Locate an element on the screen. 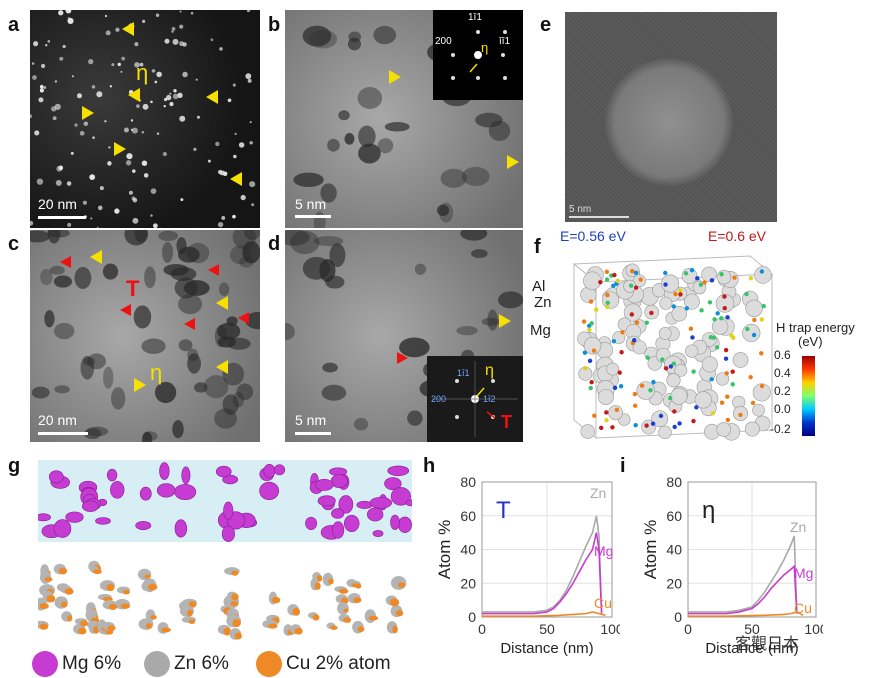  series-line-cu is located at coordinates (746, 614).